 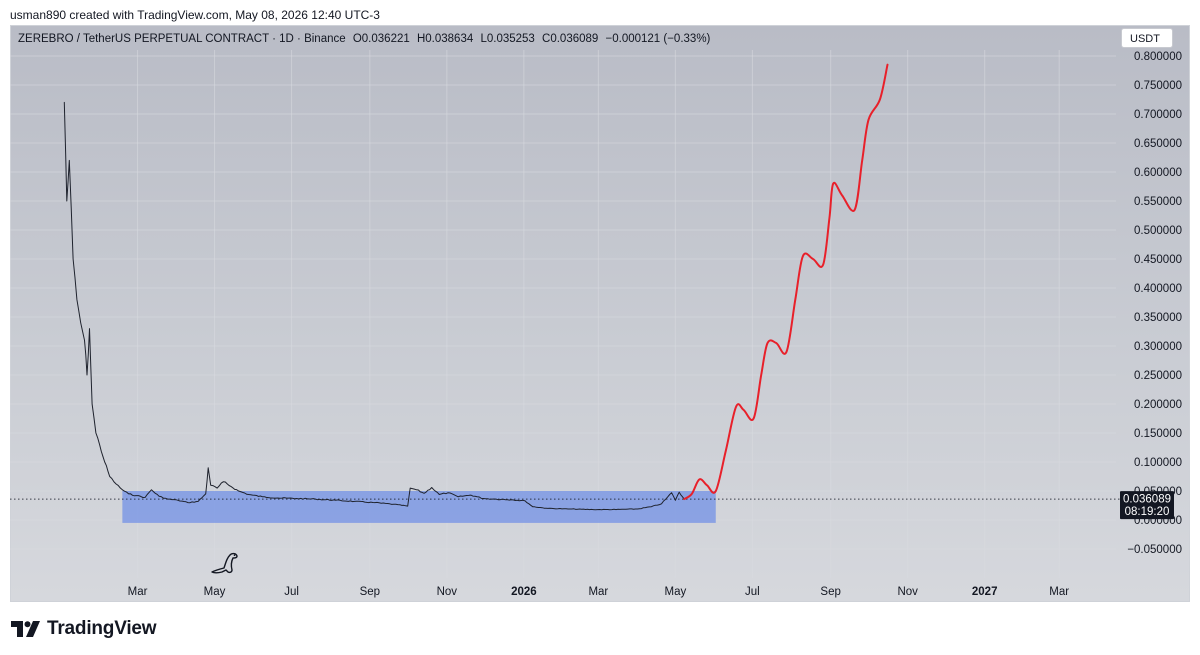 I want to click on y-tick-label: 0.350000, so click(x=1158, y=318).